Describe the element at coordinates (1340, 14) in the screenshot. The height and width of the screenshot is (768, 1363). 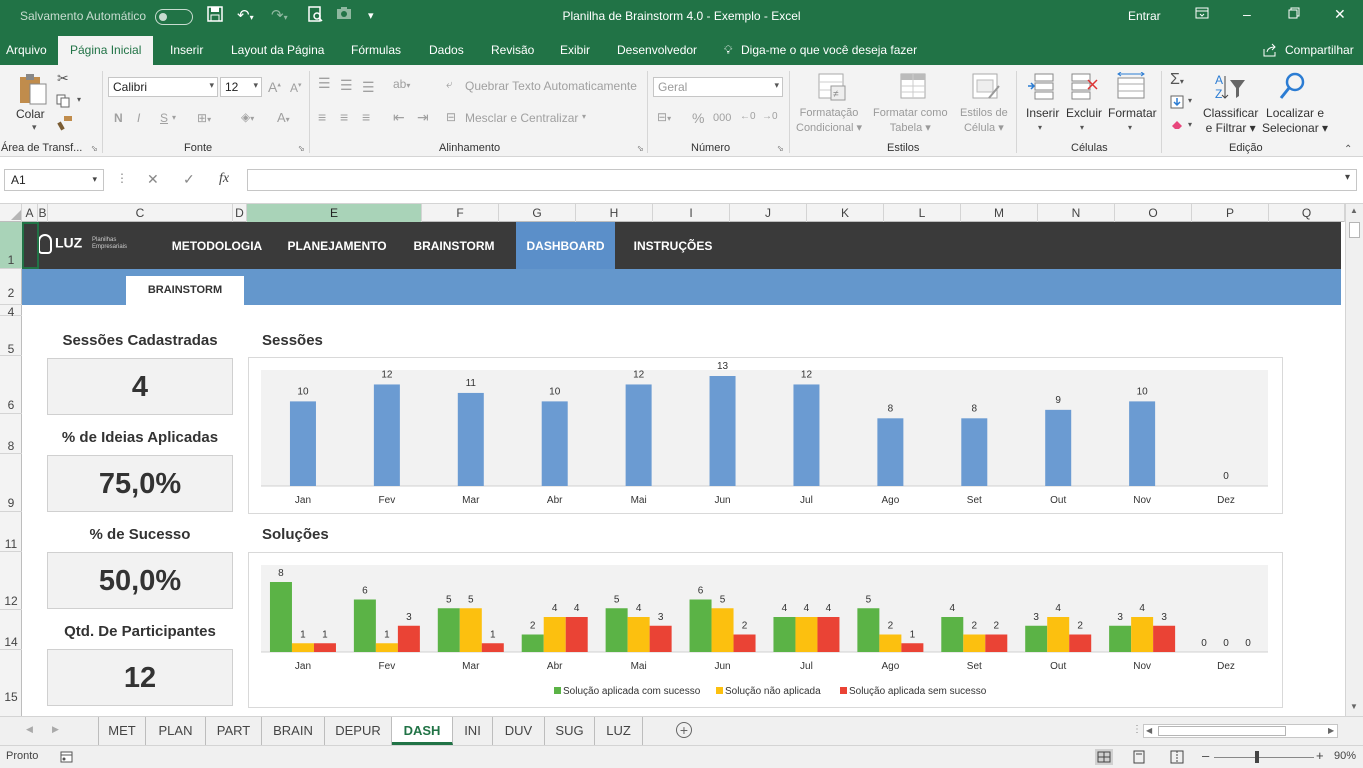
I see `close-icon: ✕` at that location.